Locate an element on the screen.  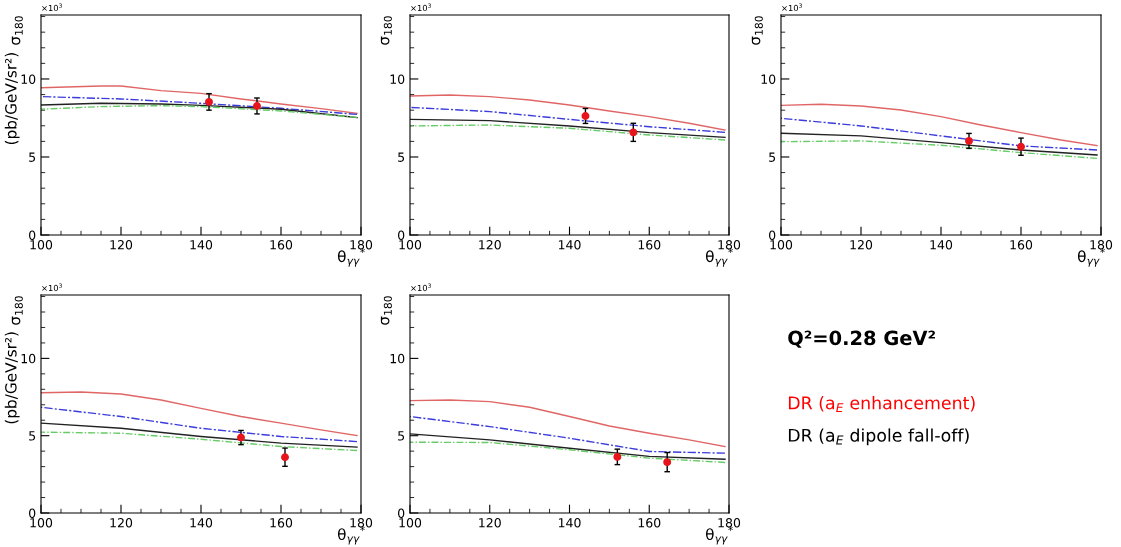
legend-label: DR (a$_{E}$ enhancement) is located at coordinates (881, 404).